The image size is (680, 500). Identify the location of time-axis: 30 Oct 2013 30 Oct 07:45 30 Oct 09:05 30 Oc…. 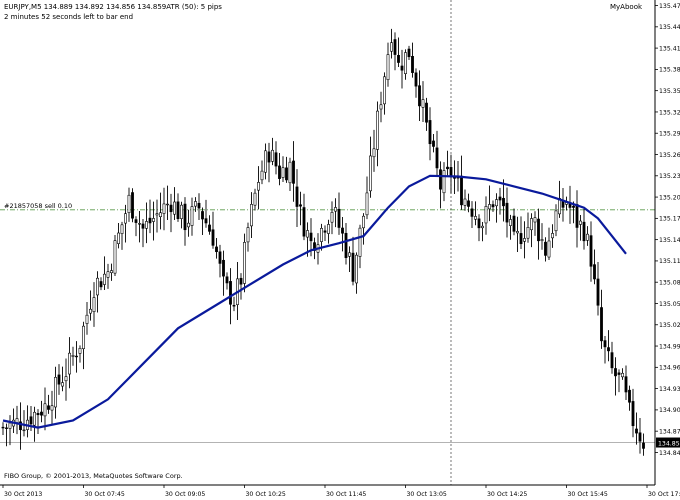
(341, 491).